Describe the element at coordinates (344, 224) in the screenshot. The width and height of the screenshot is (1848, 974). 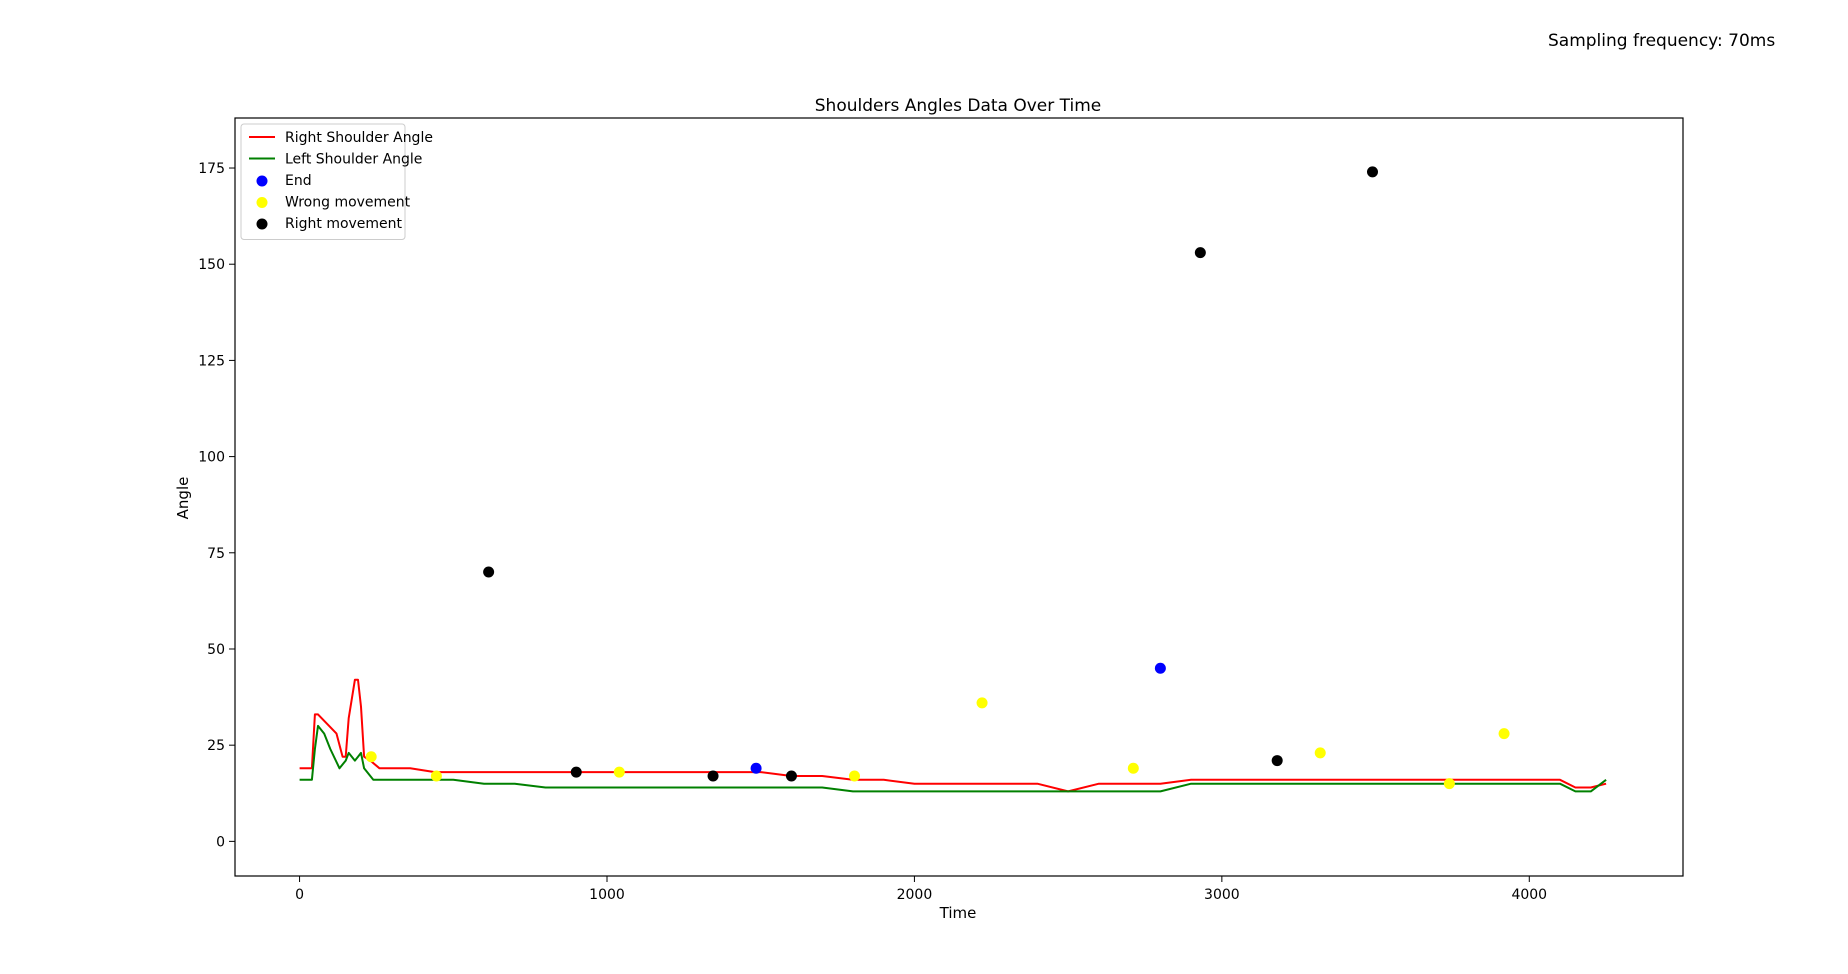
I see `legend-label: Right movement` at that location.